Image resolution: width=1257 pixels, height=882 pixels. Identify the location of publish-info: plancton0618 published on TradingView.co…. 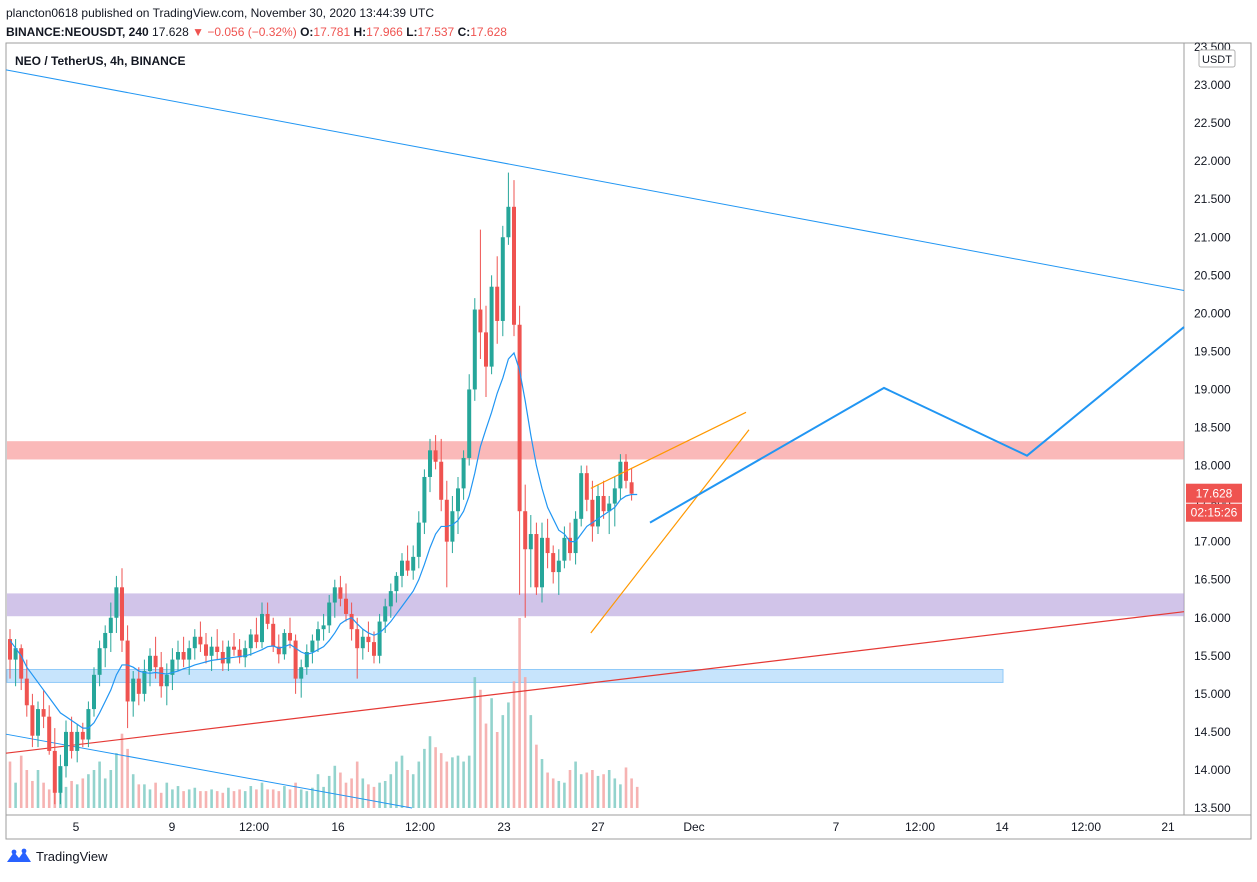
(220, 13).